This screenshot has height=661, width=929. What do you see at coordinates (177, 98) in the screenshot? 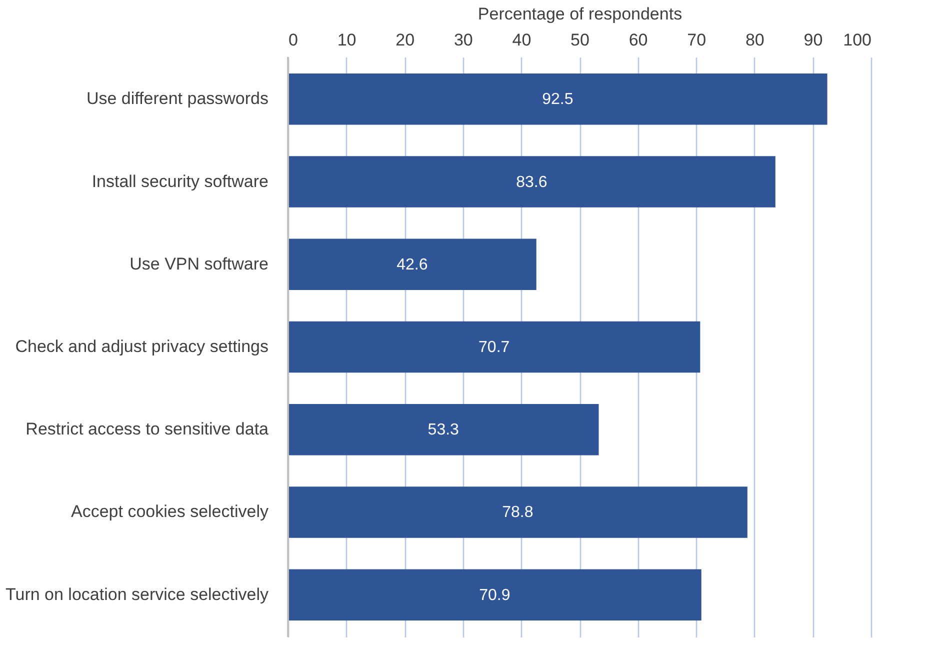
I see `y-tick-label: Use different passwords` at bounding box center [177, 98].